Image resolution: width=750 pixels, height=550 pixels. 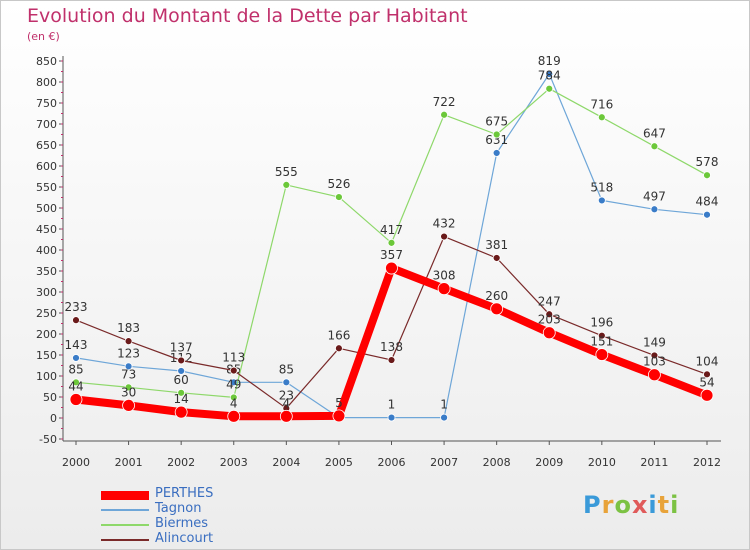 I want to click on x-tick-label: 2009, so click(x=549, y=462).